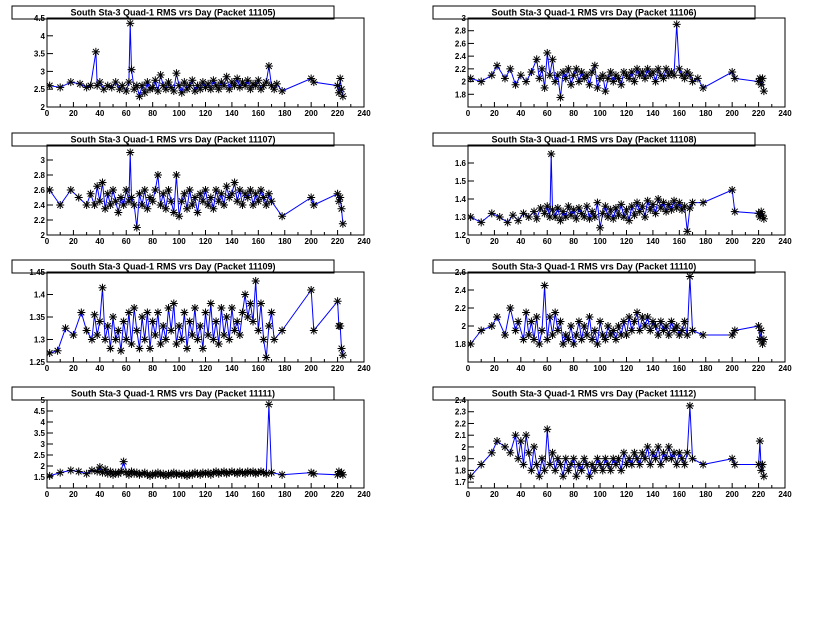 The width and height of the screenshot is (840, 638). Describe the element at coordinates (37, 272) in the screenshot. I see `y-tick-label: 1.45` at that location.